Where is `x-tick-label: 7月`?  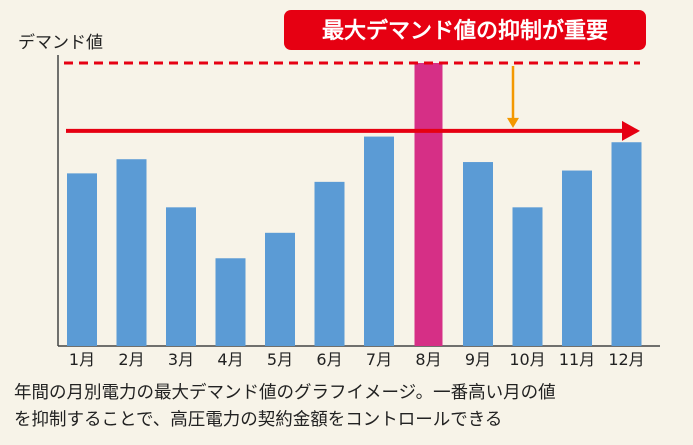
x-tick-label: 7月 is located at coordinates (379, 359).